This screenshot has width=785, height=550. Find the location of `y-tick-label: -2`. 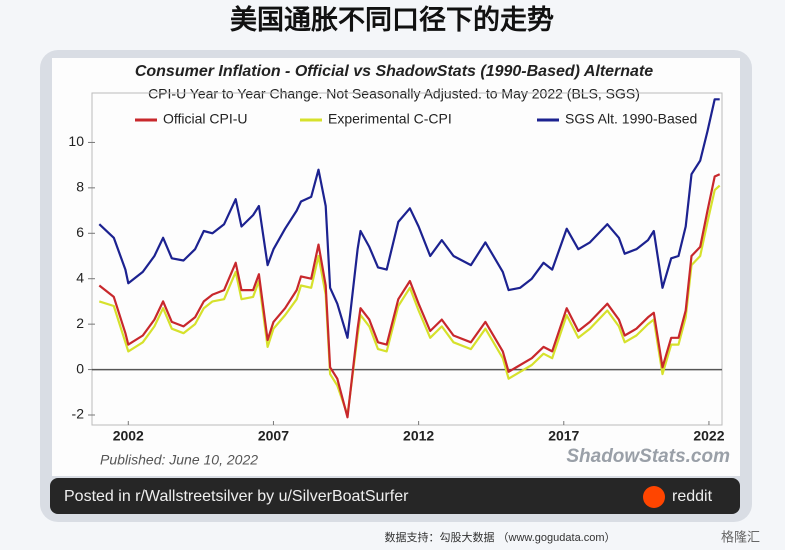

y-tick-label: -2 is located at coordinates (78, 414).